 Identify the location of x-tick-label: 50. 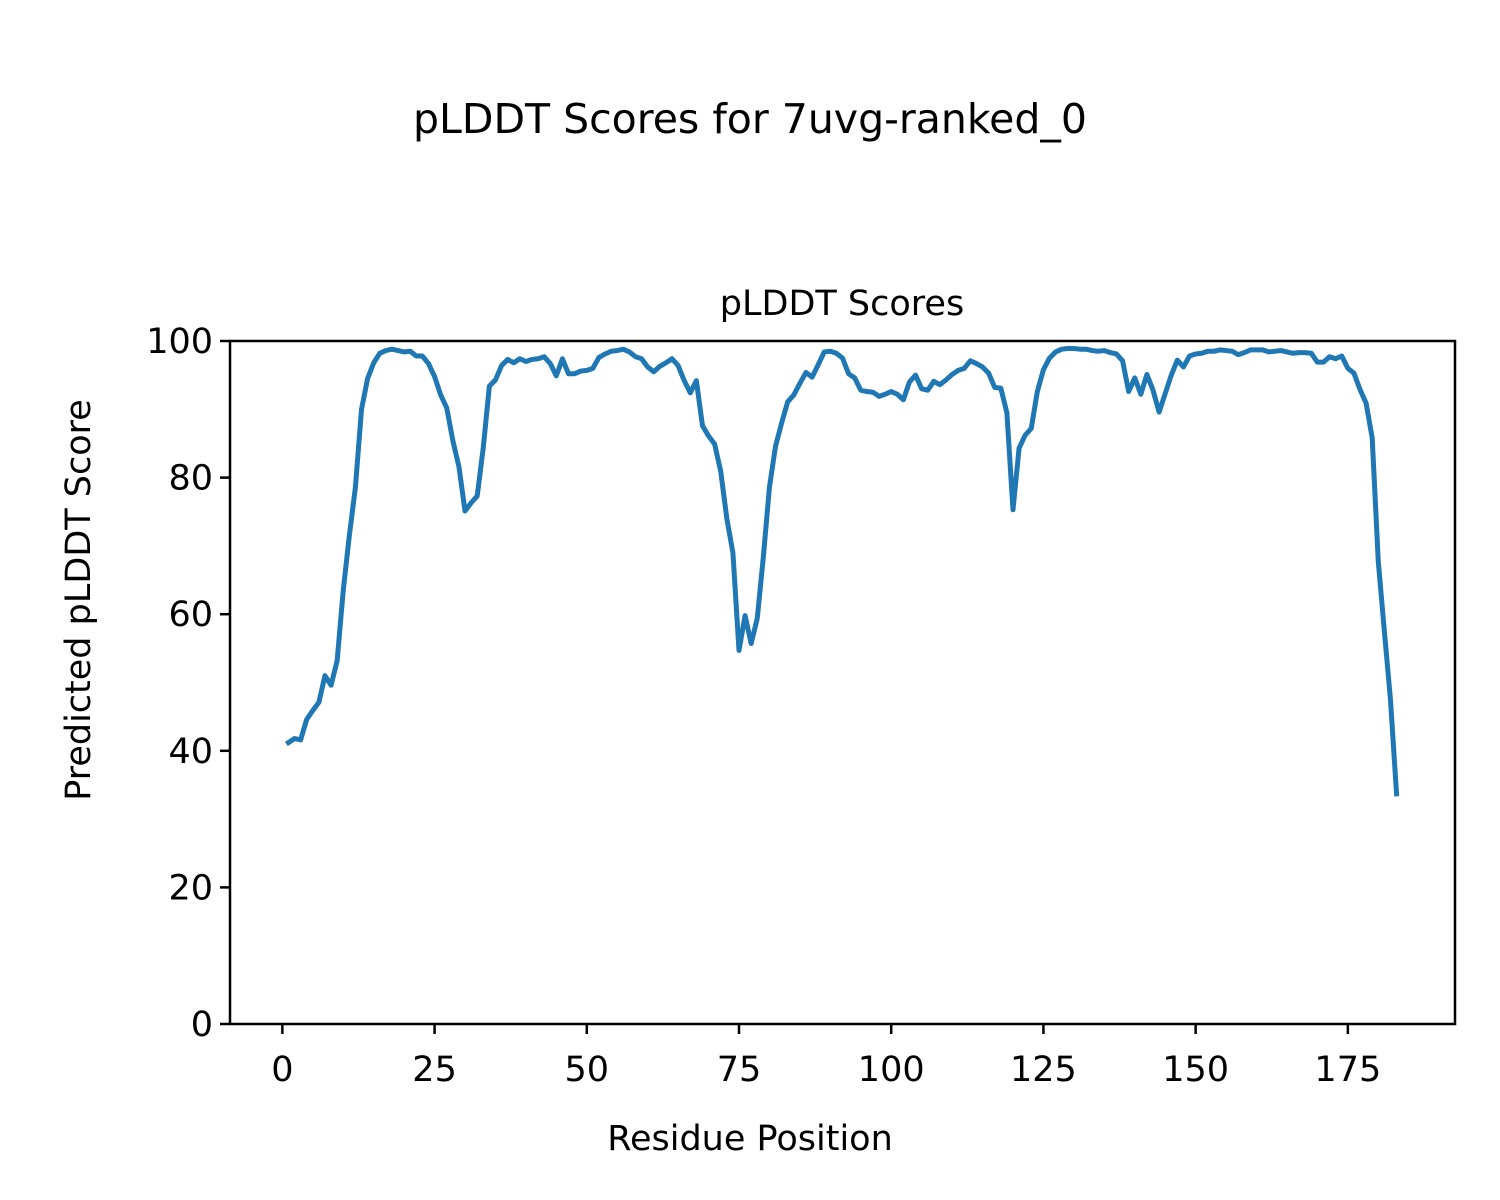
(587, 1070).